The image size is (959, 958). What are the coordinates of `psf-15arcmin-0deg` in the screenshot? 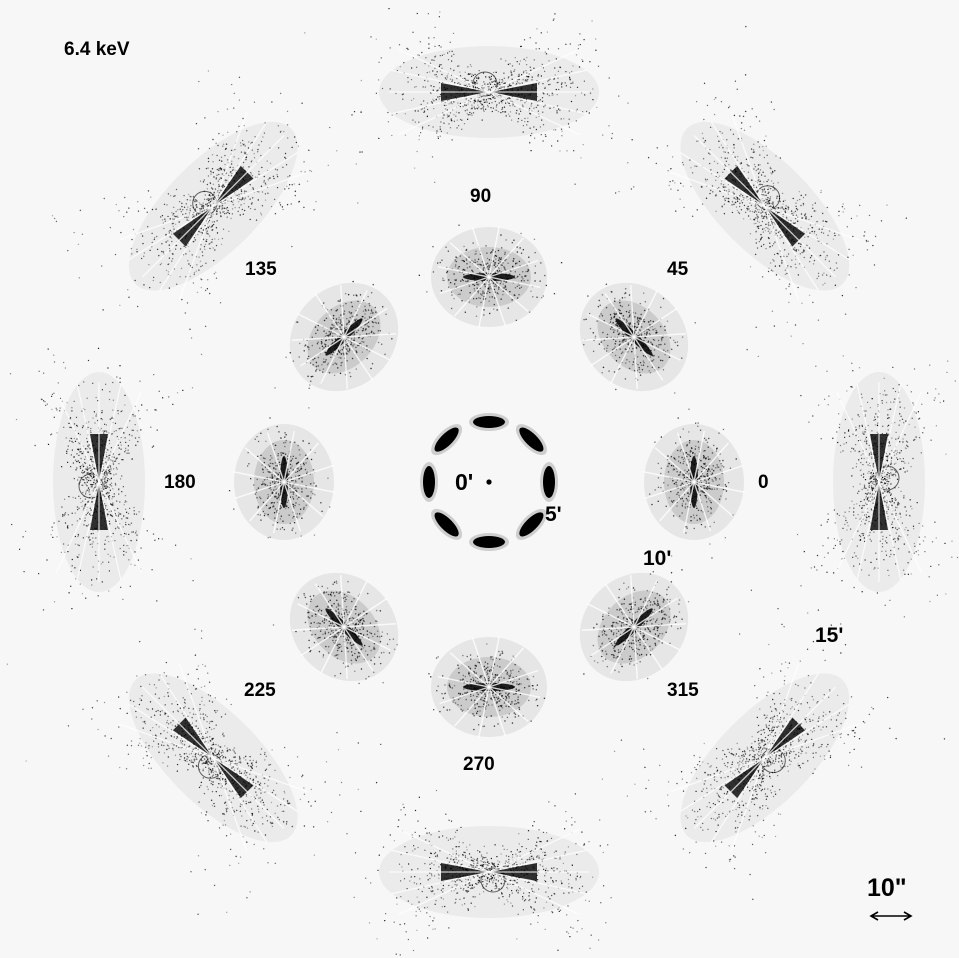 It's located at (849, 494).